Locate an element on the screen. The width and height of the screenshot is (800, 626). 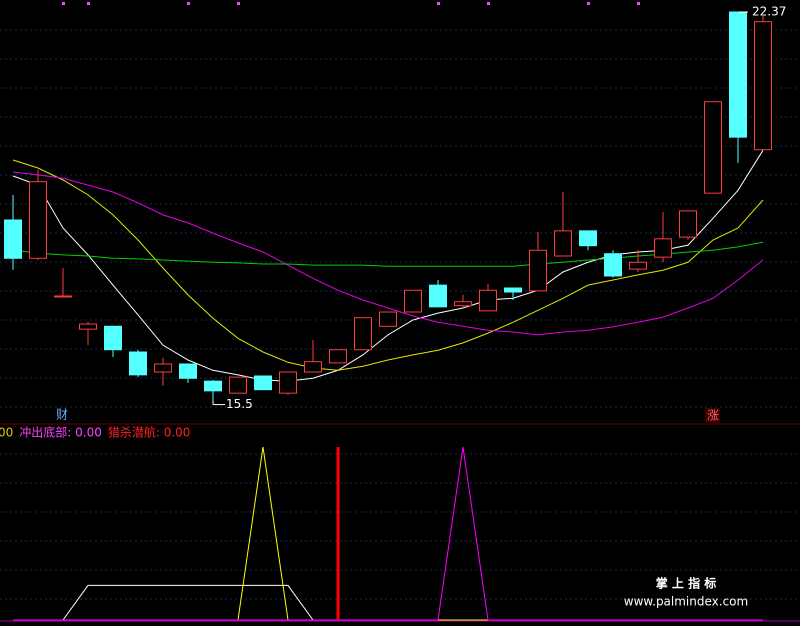
indicator-bar is located at coordinates (338, 533).